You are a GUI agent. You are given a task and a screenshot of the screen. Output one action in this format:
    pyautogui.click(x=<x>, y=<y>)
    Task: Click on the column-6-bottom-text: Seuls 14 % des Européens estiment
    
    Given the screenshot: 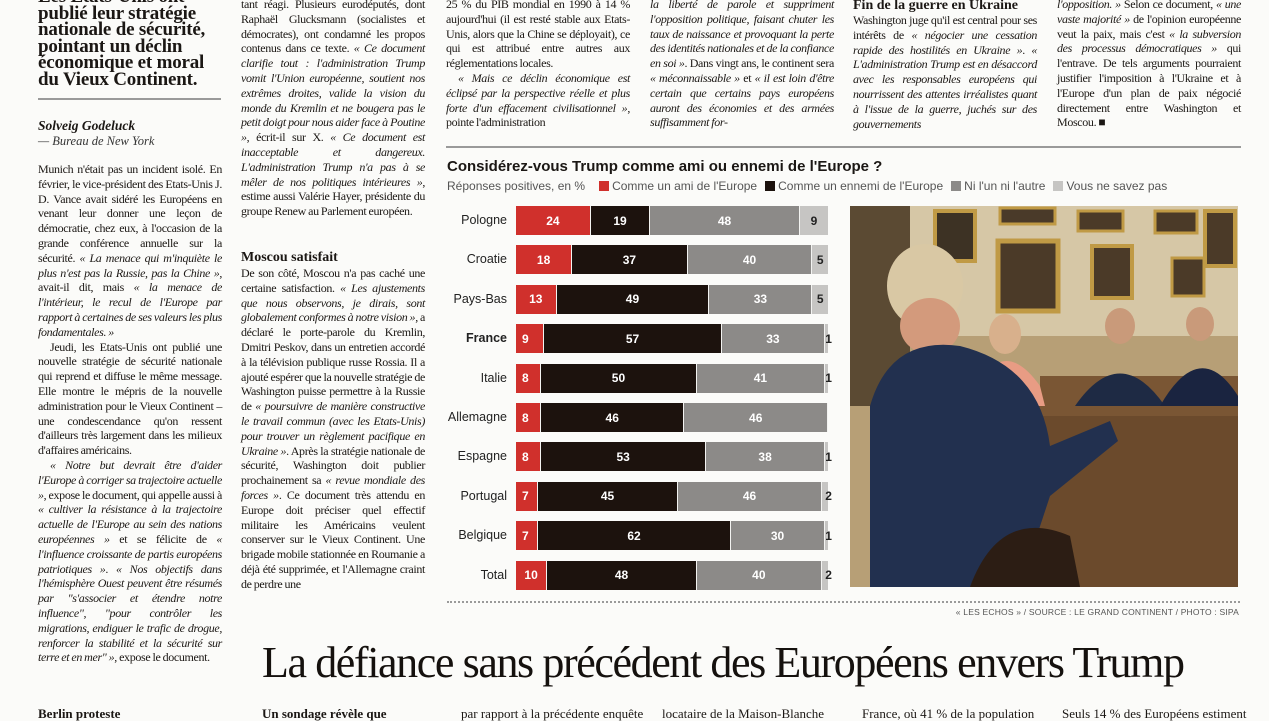 What is the action you would take?
    pyautogui.click(x=1154, y=713)
    